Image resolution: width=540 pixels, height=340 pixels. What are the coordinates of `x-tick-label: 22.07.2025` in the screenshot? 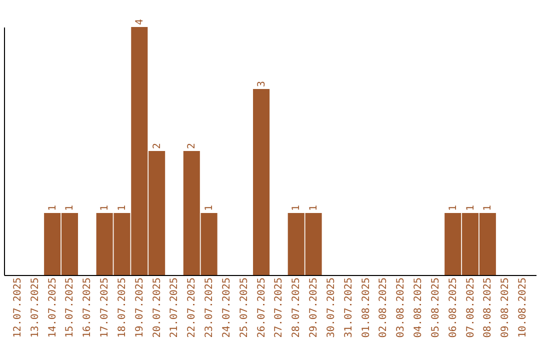 It's located at (192, 308).